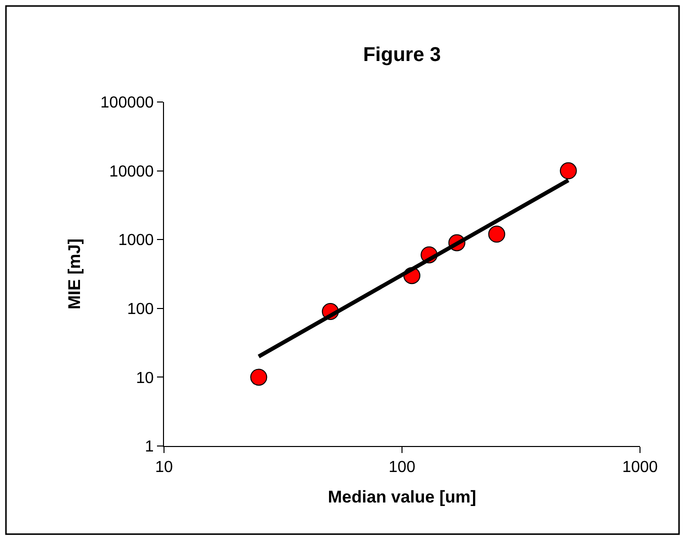 This screenshot has width=685, height=540. What do you see at coordinates (127, 103) in the screenshot?
I see `y-tick-label: 100000` at bounding box center [127, 103].